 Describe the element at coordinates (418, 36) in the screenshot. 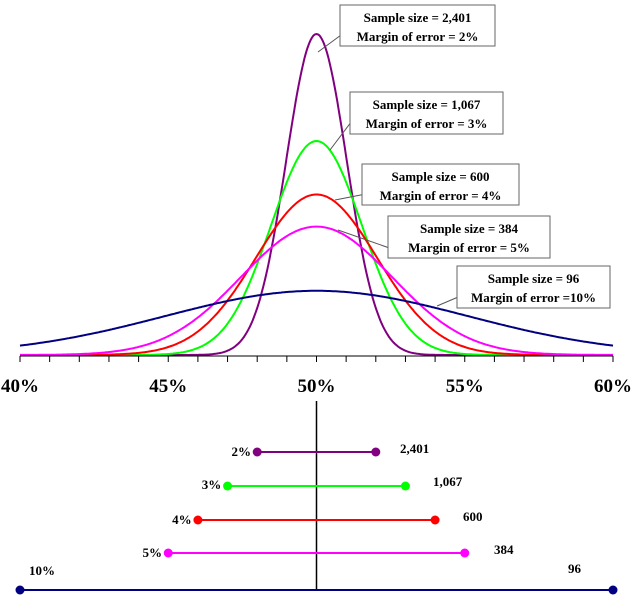

I see `margin-of-error-label: Margin of error = 2%` at that location.